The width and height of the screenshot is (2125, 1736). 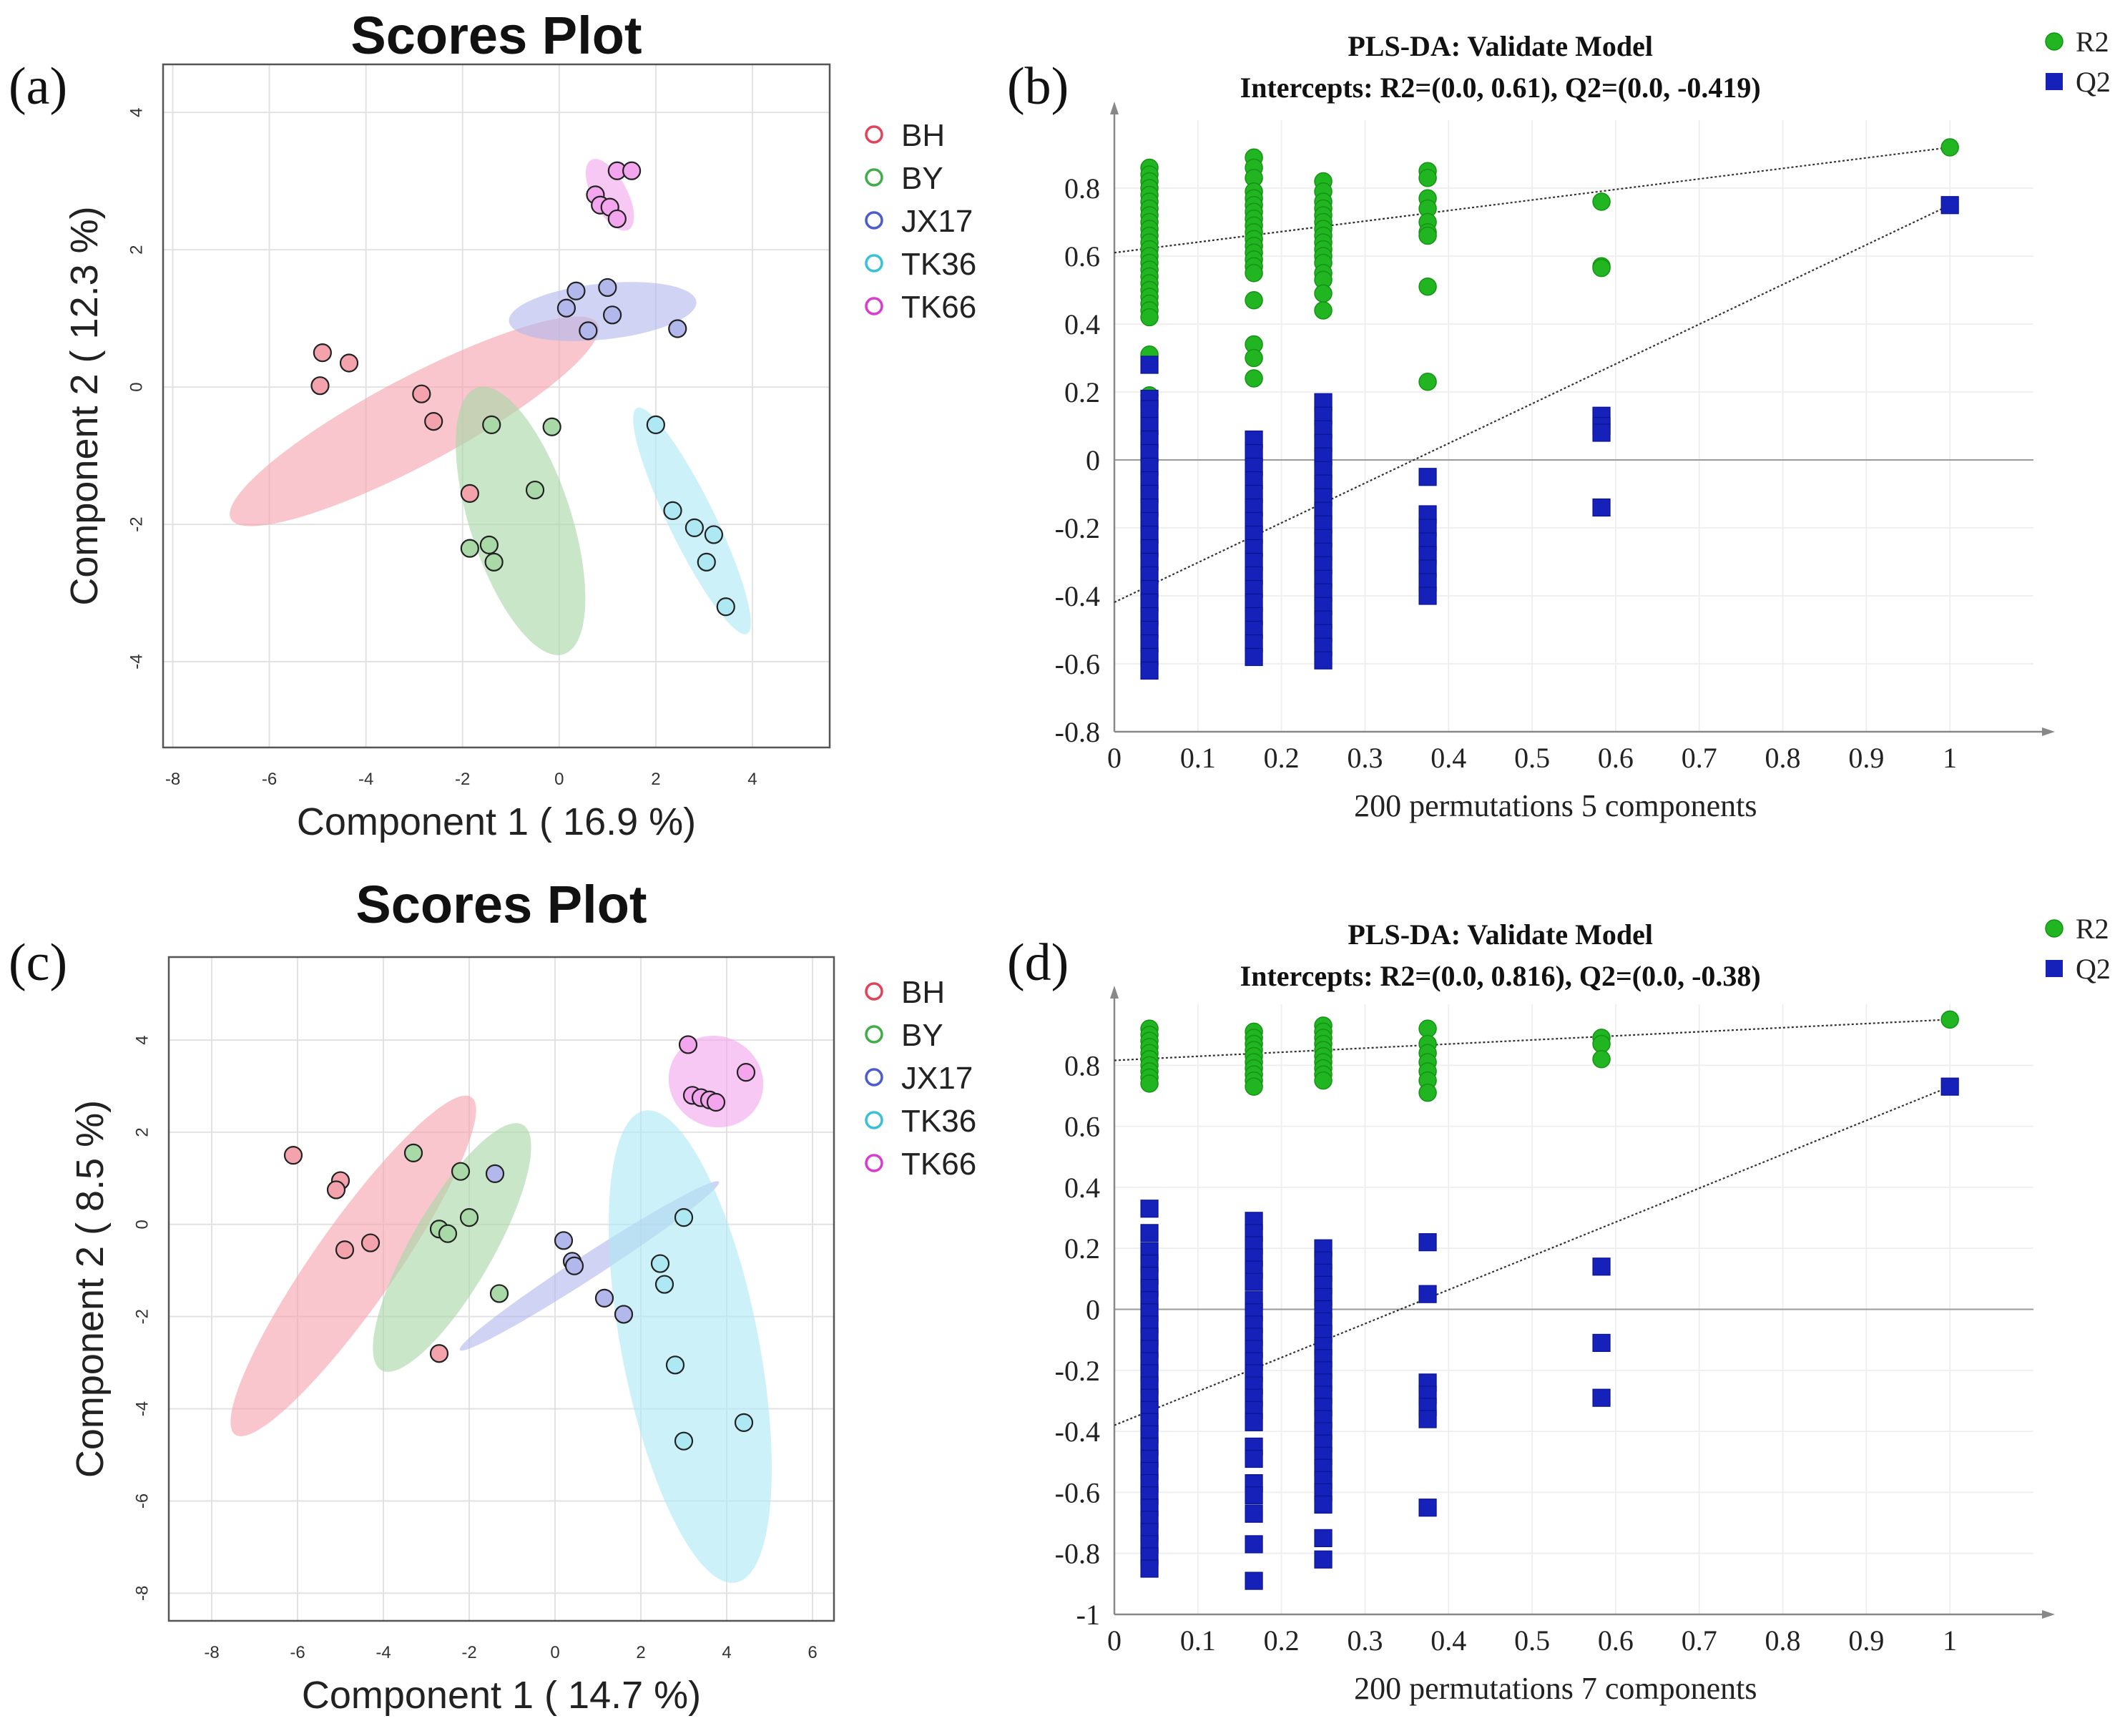 What do you see at coordinates (2054, 928) in the screenshot?
I see `legend-marker-r2` at bounding box center [2054, 928].